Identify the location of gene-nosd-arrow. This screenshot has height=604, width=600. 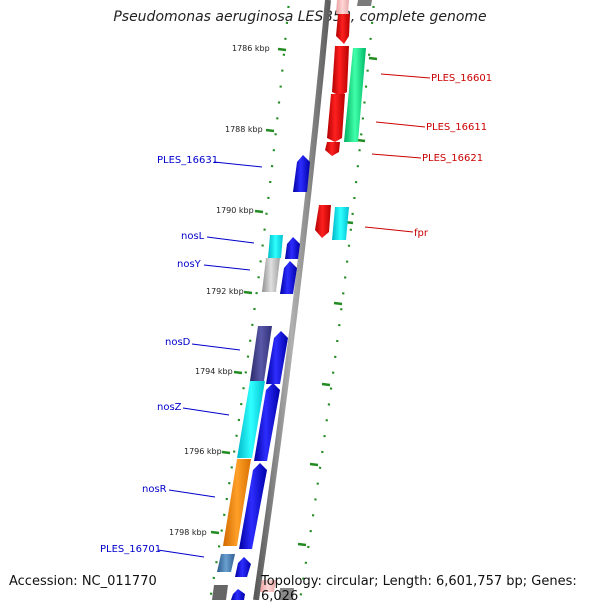
(277, 357).